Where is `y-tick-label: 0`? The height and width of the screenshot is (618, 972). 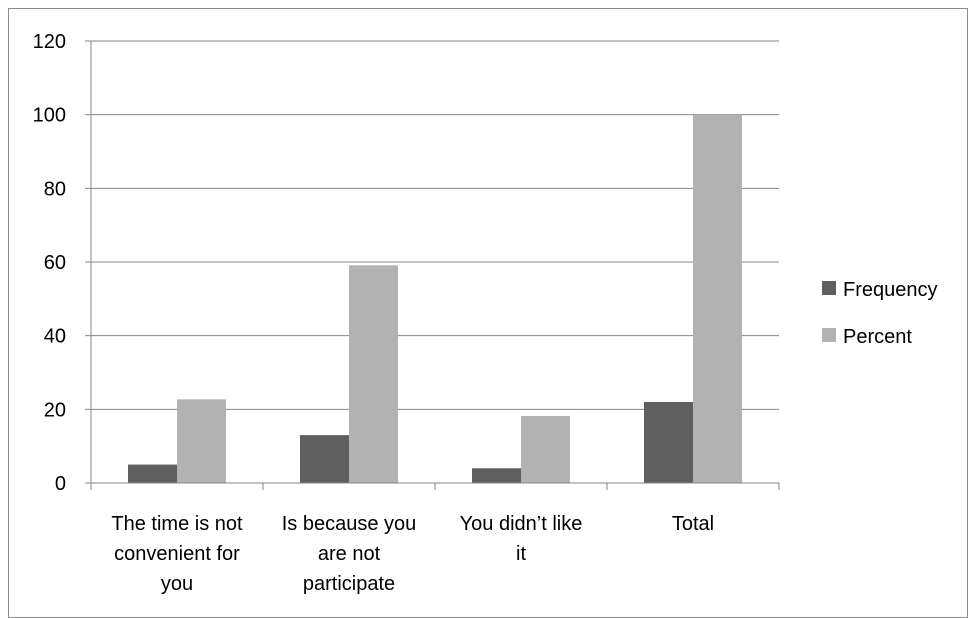 y-tick-label: 0 is located at coordinates (60, 484).